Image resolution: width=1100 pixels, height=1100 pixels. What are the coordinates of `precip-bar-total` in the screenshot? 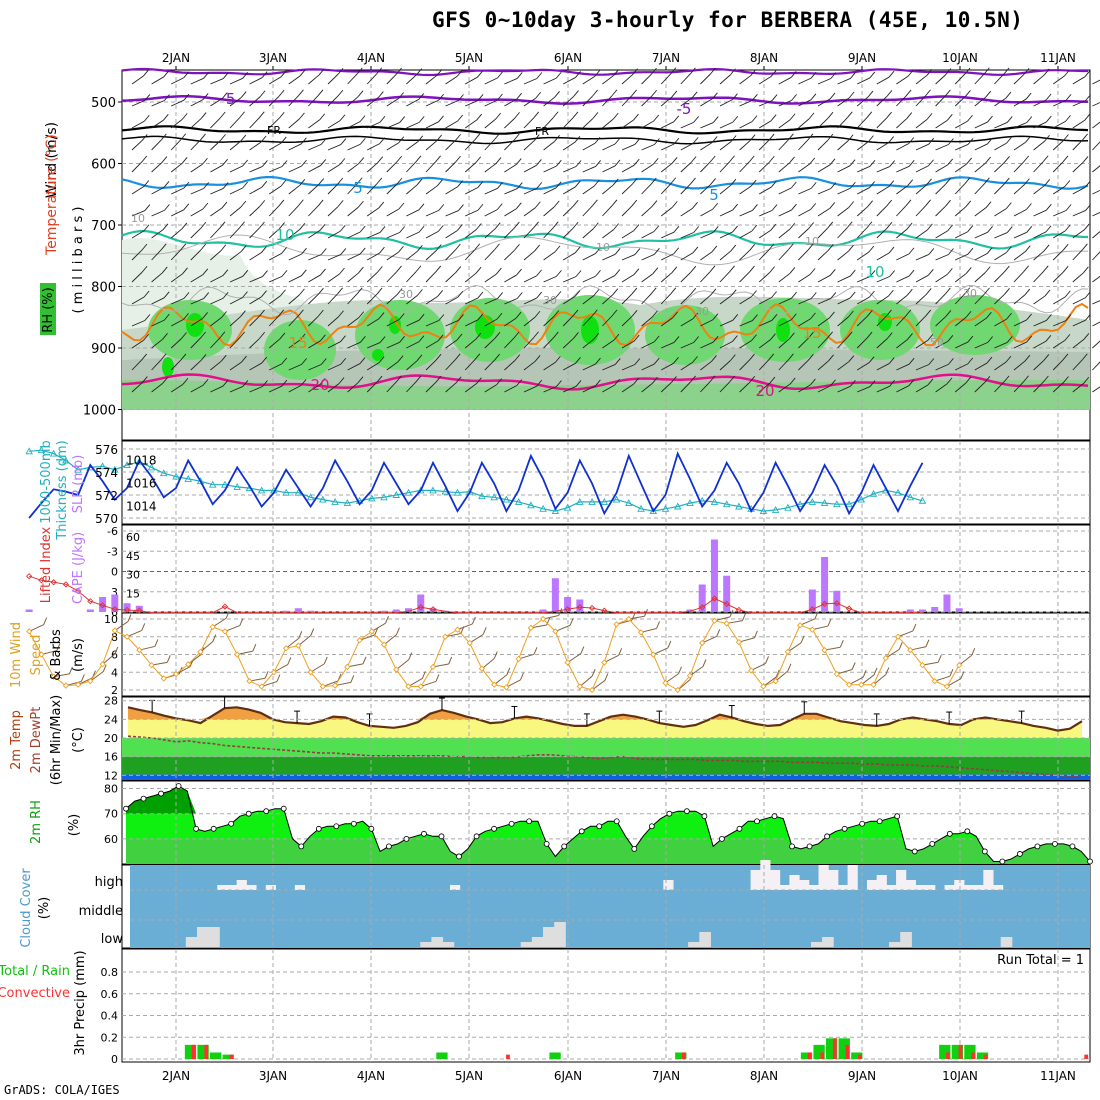 It's located at (555, 1055).